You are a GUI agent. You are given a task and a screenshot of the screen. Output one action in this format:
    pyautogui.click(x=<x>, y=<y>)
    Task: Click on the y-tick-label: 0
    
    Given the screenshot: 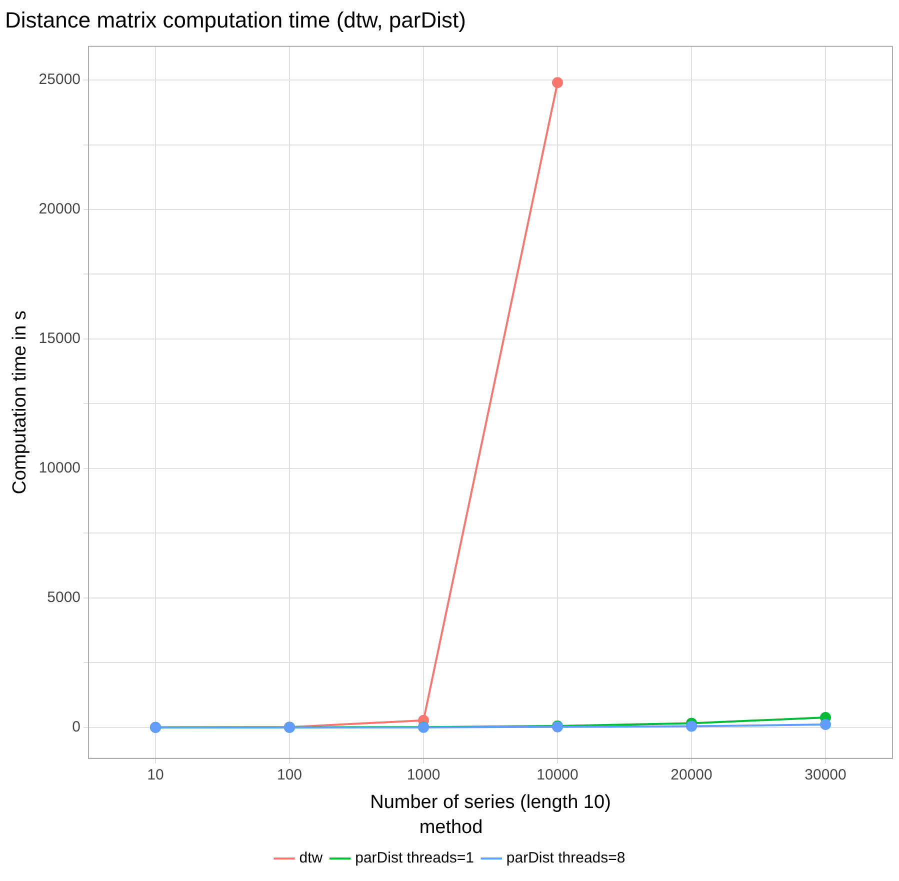 What is the action you would take?
    pyautogui.click(x=76, y=727)
    